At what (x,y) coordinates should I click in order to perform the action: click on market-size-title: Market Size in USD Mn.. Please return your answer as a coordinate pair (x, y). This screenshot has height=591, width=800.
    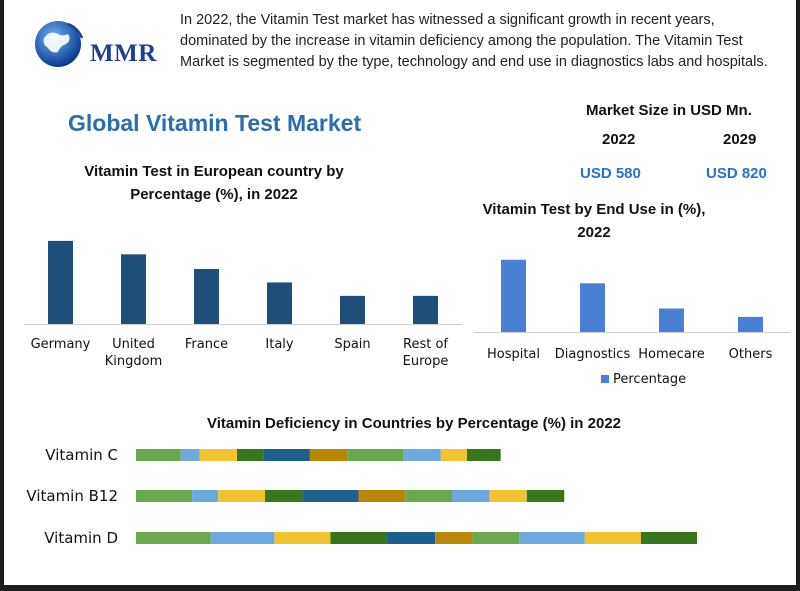
    Looking at the image, I should click on (669, 110).